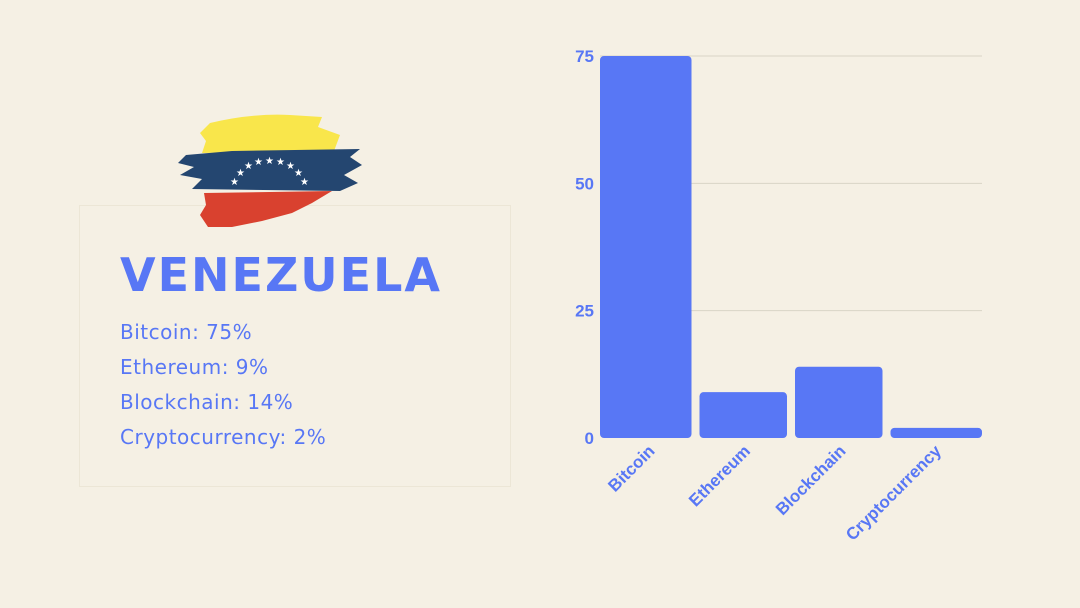  What do you see at coordinates (811, 480) in the screenshot?
I see `x-tick-label: Blockchain` at bounding box center [811, 480].